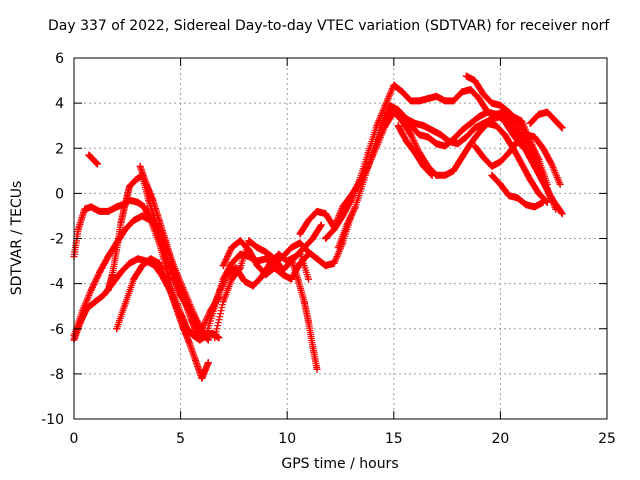 The width and height of the screenshot is (640, 480). What do you see at coordinates (607, 439) in the screenshot?
I see `x-tick-label: 25` at bounding box center [607, 439].